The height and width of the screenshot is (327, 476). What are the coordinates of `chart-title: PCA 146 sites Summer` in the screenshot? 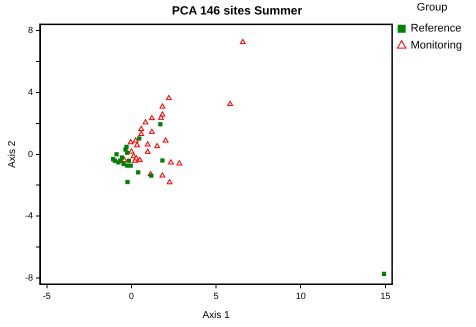 It's located at (237, 11).